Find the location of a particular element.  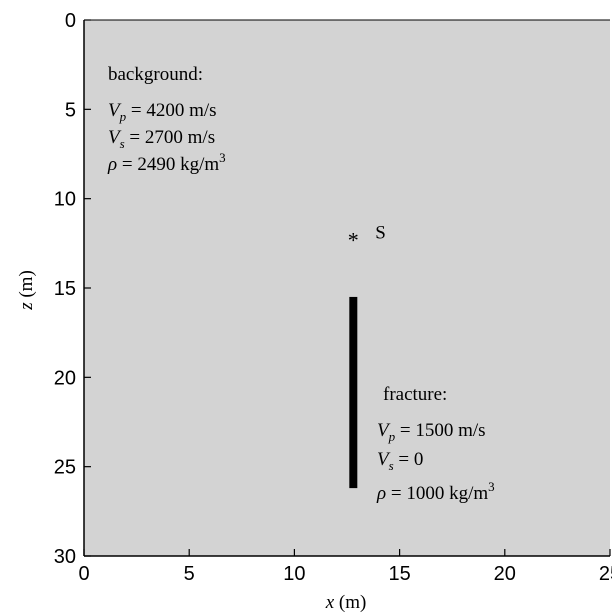

y-axis-title: z (m) is located at coordinates (26, 290).